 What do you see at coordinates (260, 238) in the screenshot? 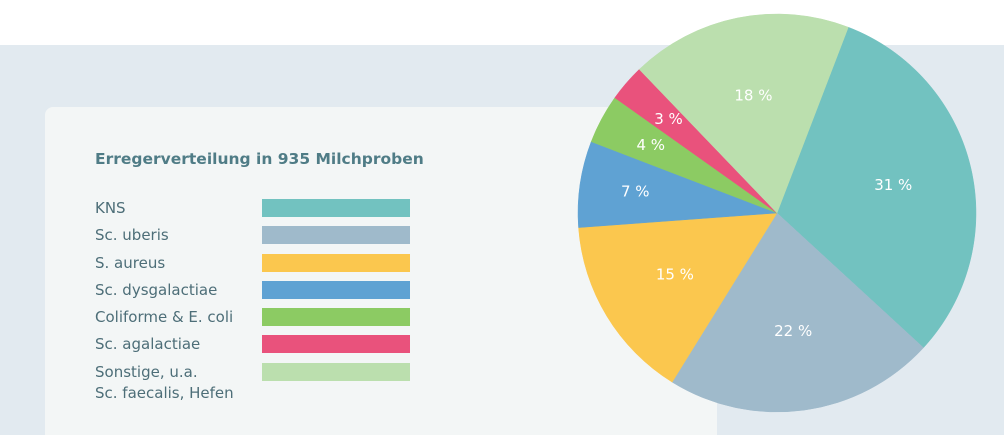
I see `legend-item: Sc. uberis` at bounding box center [260, 238].